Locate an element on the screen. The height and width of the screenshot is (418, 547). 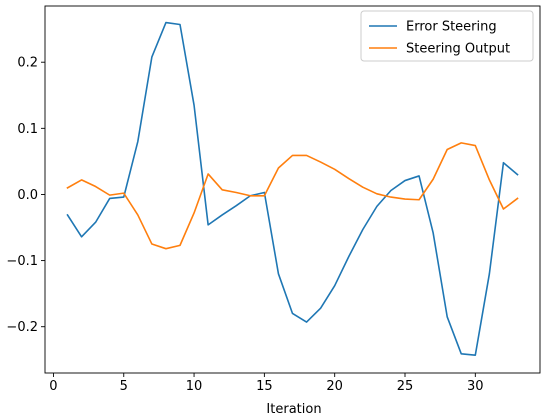
x-axis-ticks: 0 5 10 15 20 25 30 is located at coordinates (266, 383).